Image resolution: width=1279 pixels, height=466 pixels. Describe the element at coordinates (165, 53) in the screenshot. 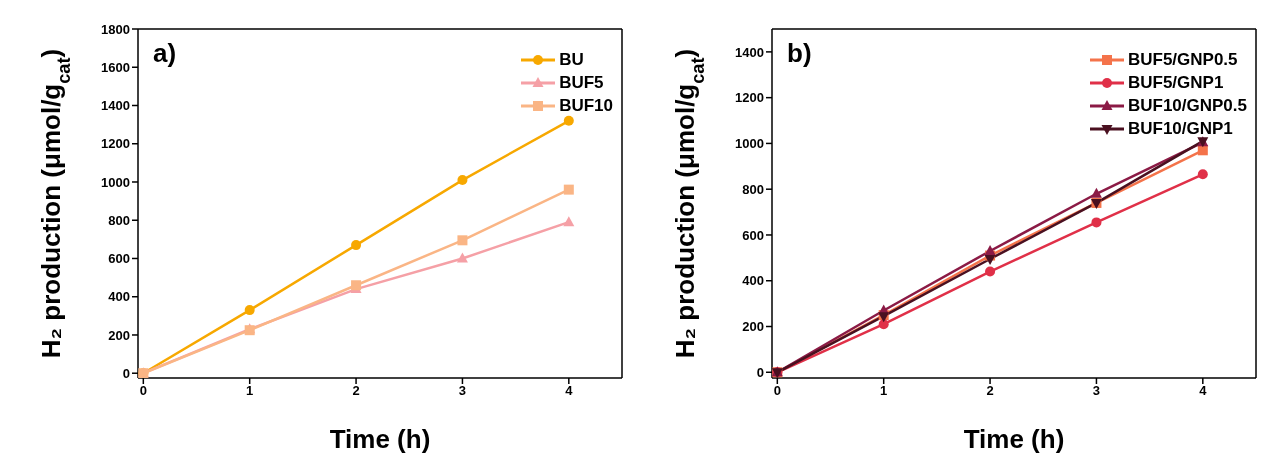

I see `annotation: a)` at that location.